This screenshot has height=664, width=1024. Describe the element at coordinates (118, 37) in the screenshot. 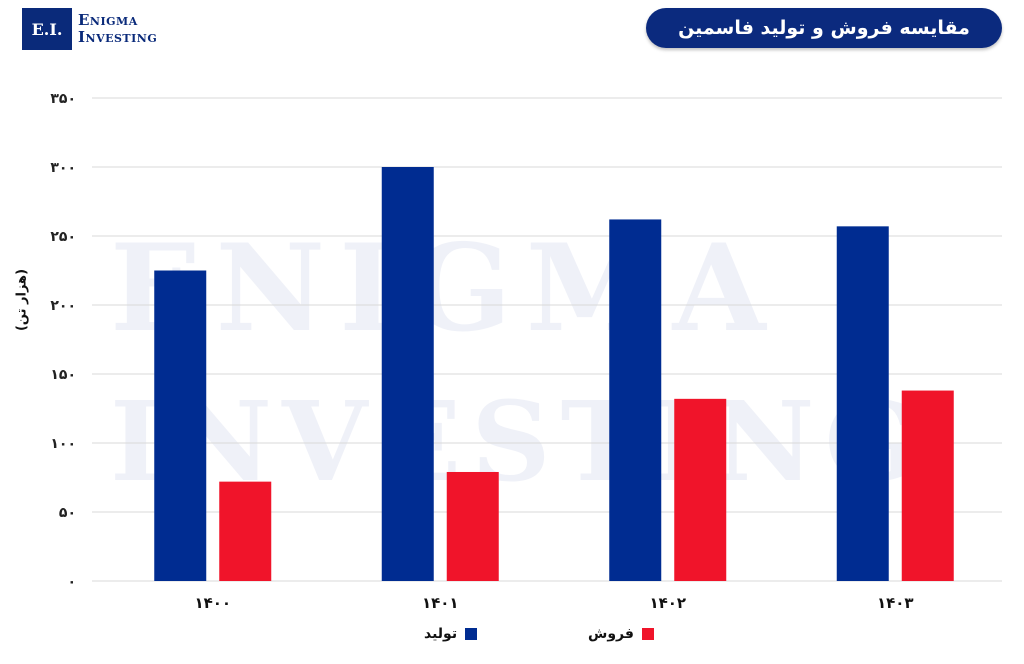

I see `brand-name-line2: Investing` at that location.